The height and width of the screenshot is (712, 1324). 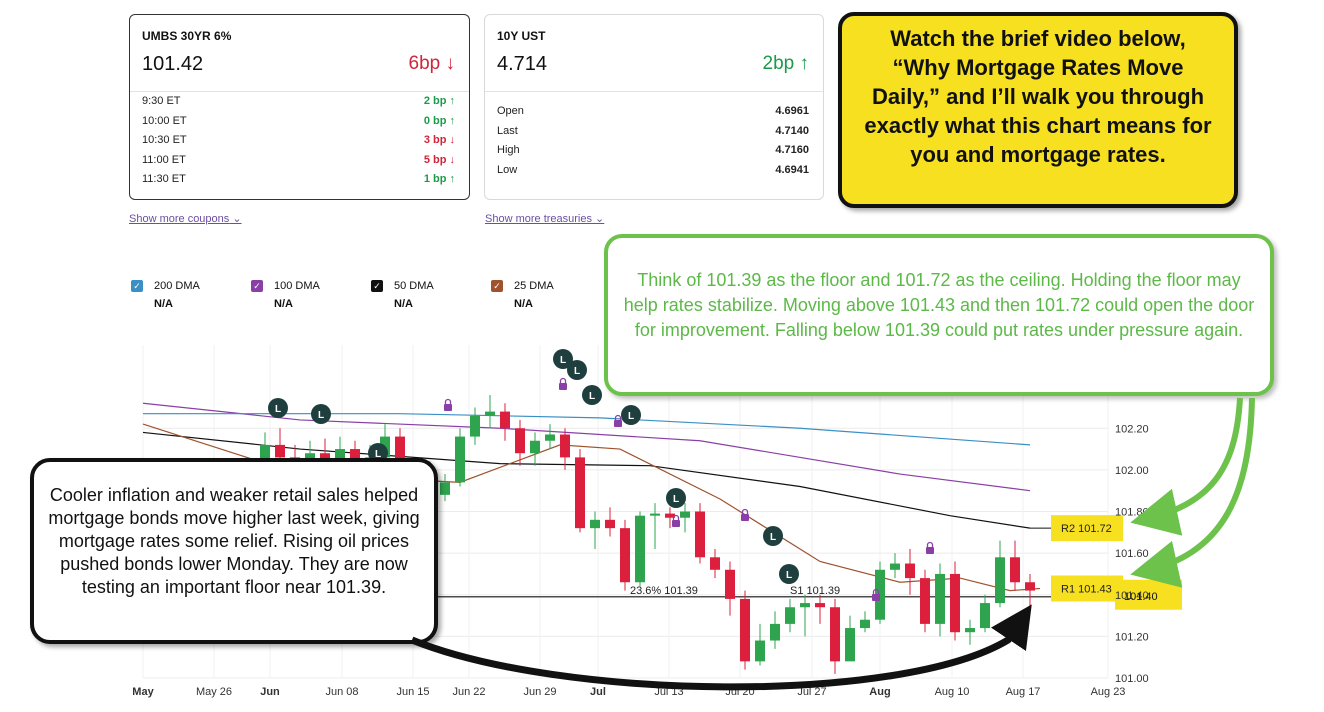 What do you see at coordinates (952, 692) in the screenshot?
I see `x-tick-label: Aug 10` at bounding box center [952, 692].